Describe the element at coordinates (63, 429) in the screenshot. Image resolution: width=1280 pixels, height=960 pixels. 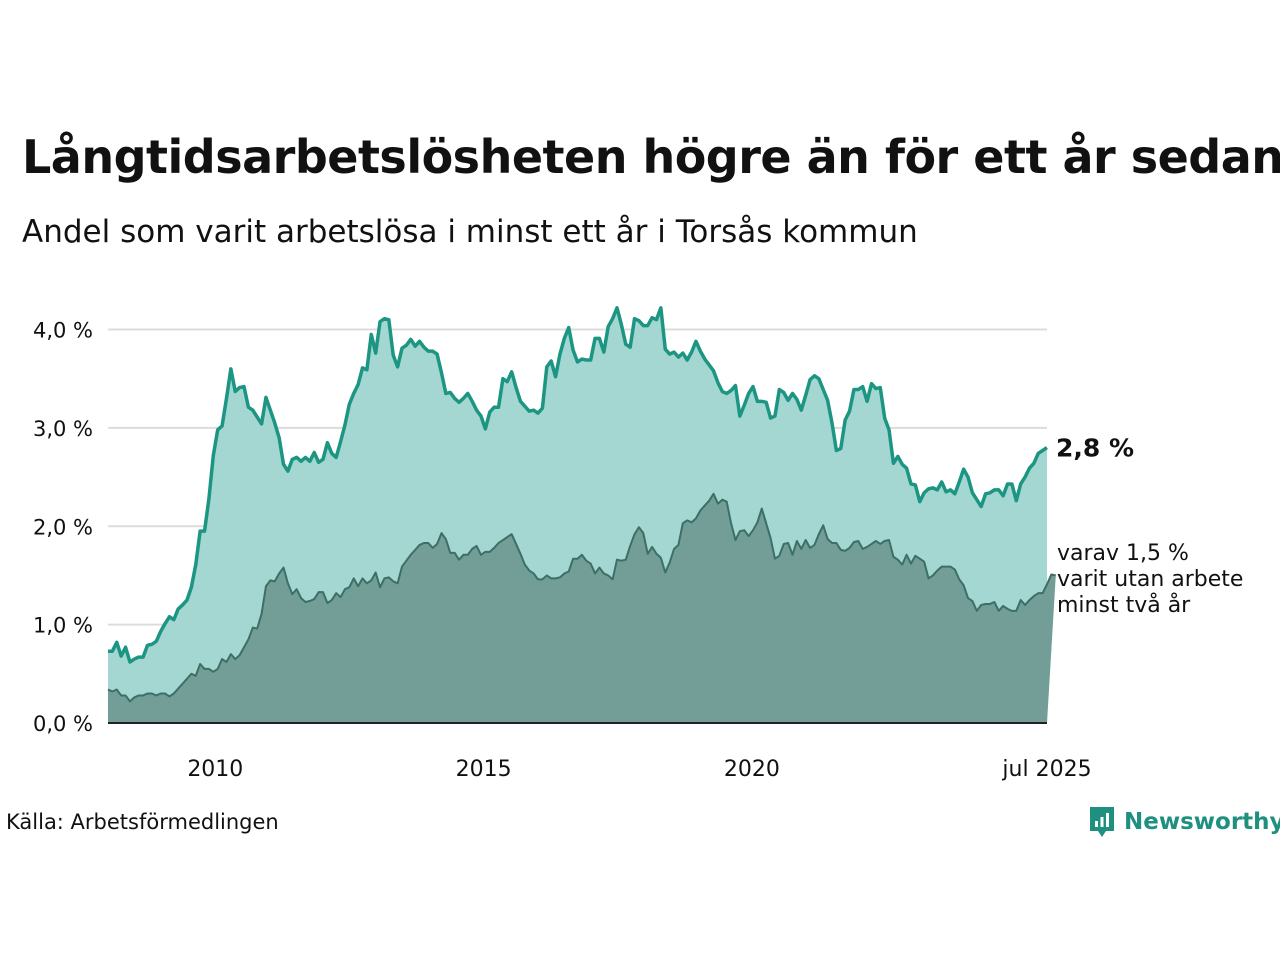
I see `y-tick-label: 3,0 %` at that location.